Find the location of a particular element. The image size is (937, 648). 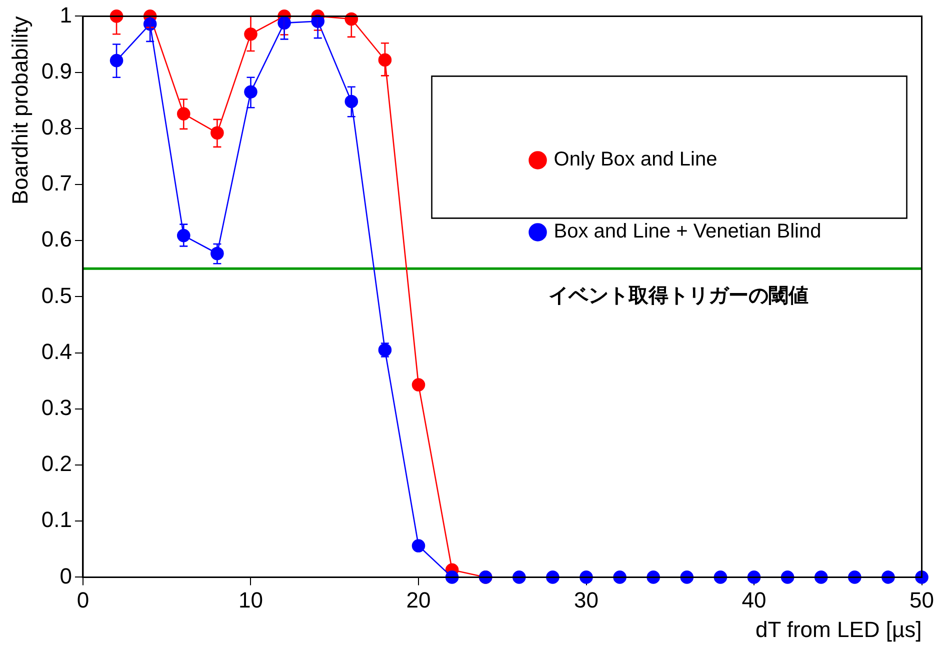

y-tick-label: 0.8 is located at coordinates (56, 127).